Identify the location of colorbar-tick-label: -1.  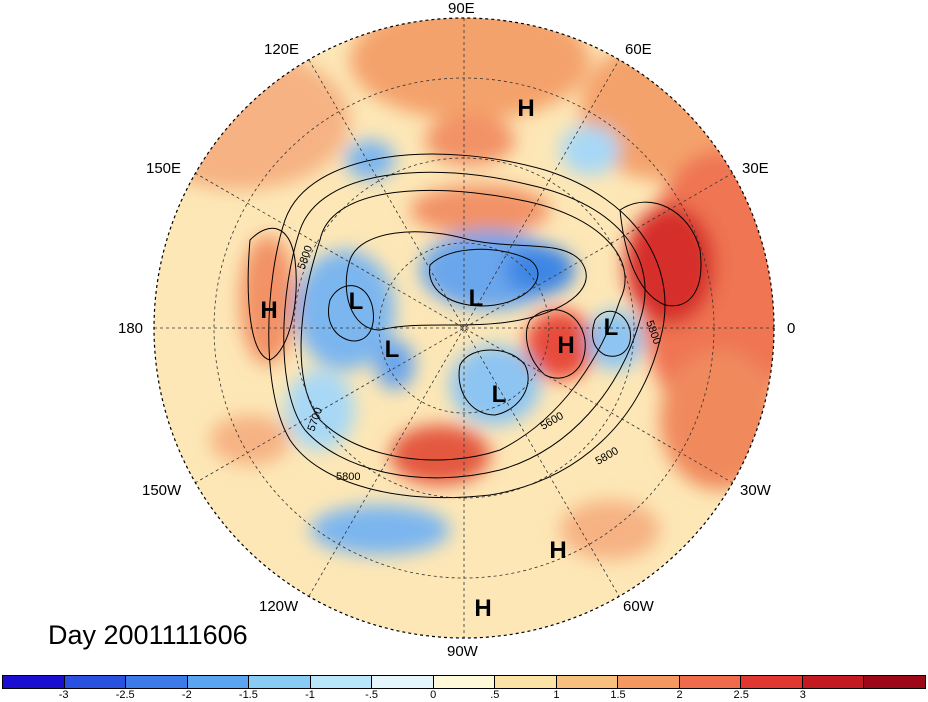
(310, 695).